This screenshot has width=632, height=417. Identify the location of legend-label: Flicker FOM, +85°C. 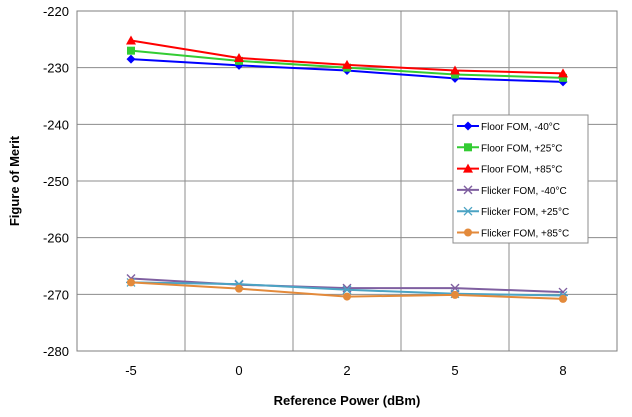
(525, 234).